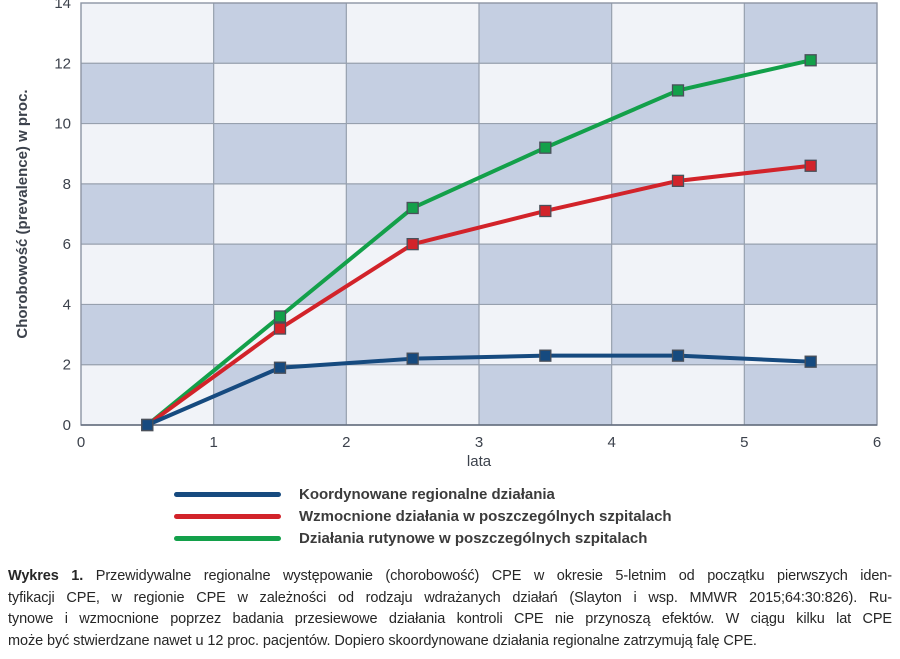 The width and height of the screenshot is (900, 659). Describe the element at coordinates (67, 304) in the screenshot. I see `y-tick-label: 4` at that location.